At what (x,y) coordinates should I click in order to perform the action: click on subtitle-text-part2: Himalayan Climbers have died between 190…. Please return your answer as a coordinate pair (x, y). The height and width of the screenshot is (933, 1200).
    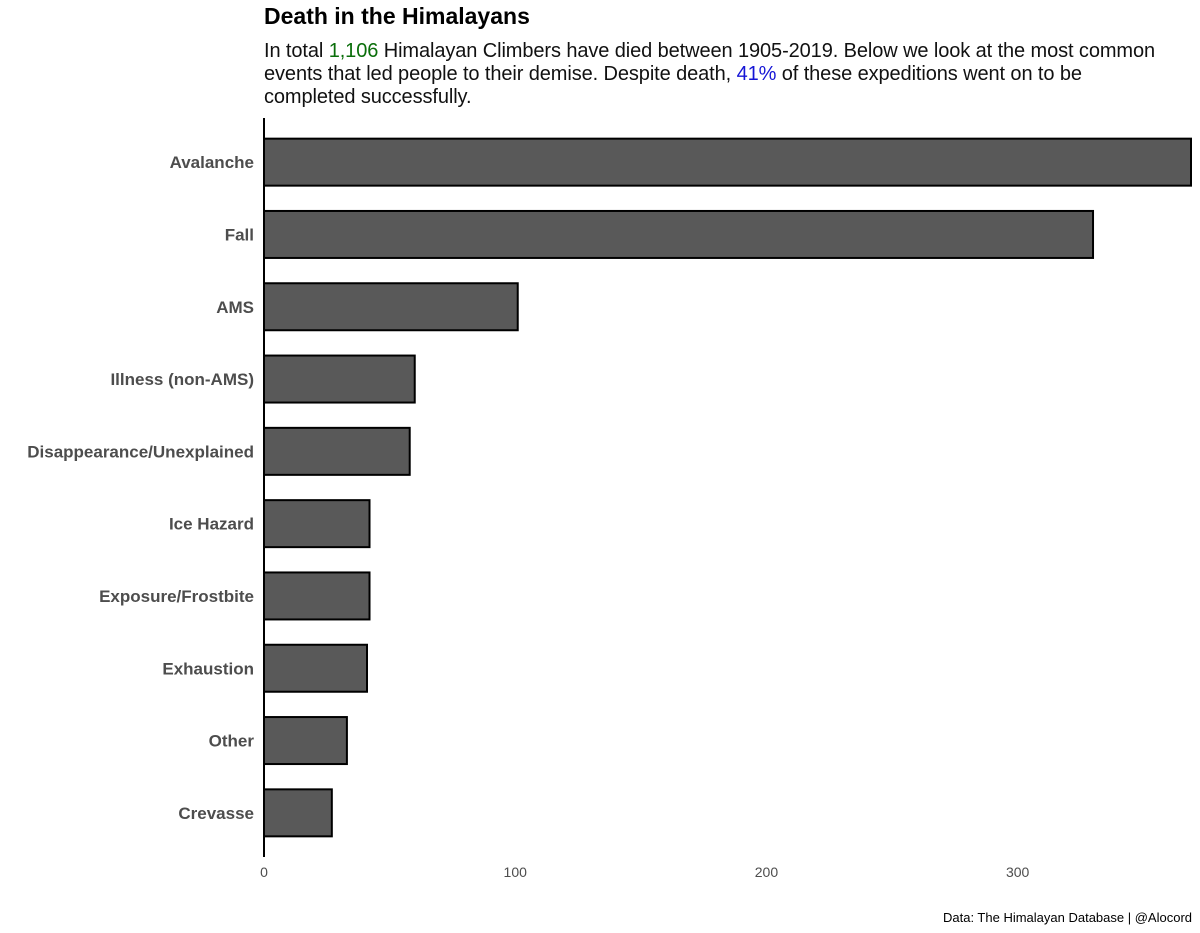
    Looking at the image, I should click on (710, 62).